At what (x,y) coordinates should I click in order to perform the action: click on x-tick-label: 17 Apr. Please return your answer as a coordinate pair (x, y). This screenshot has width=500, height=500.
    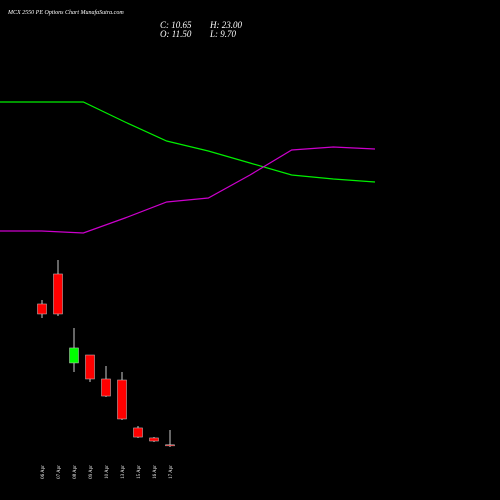
    Looking at the image, I should click on (171, 472).